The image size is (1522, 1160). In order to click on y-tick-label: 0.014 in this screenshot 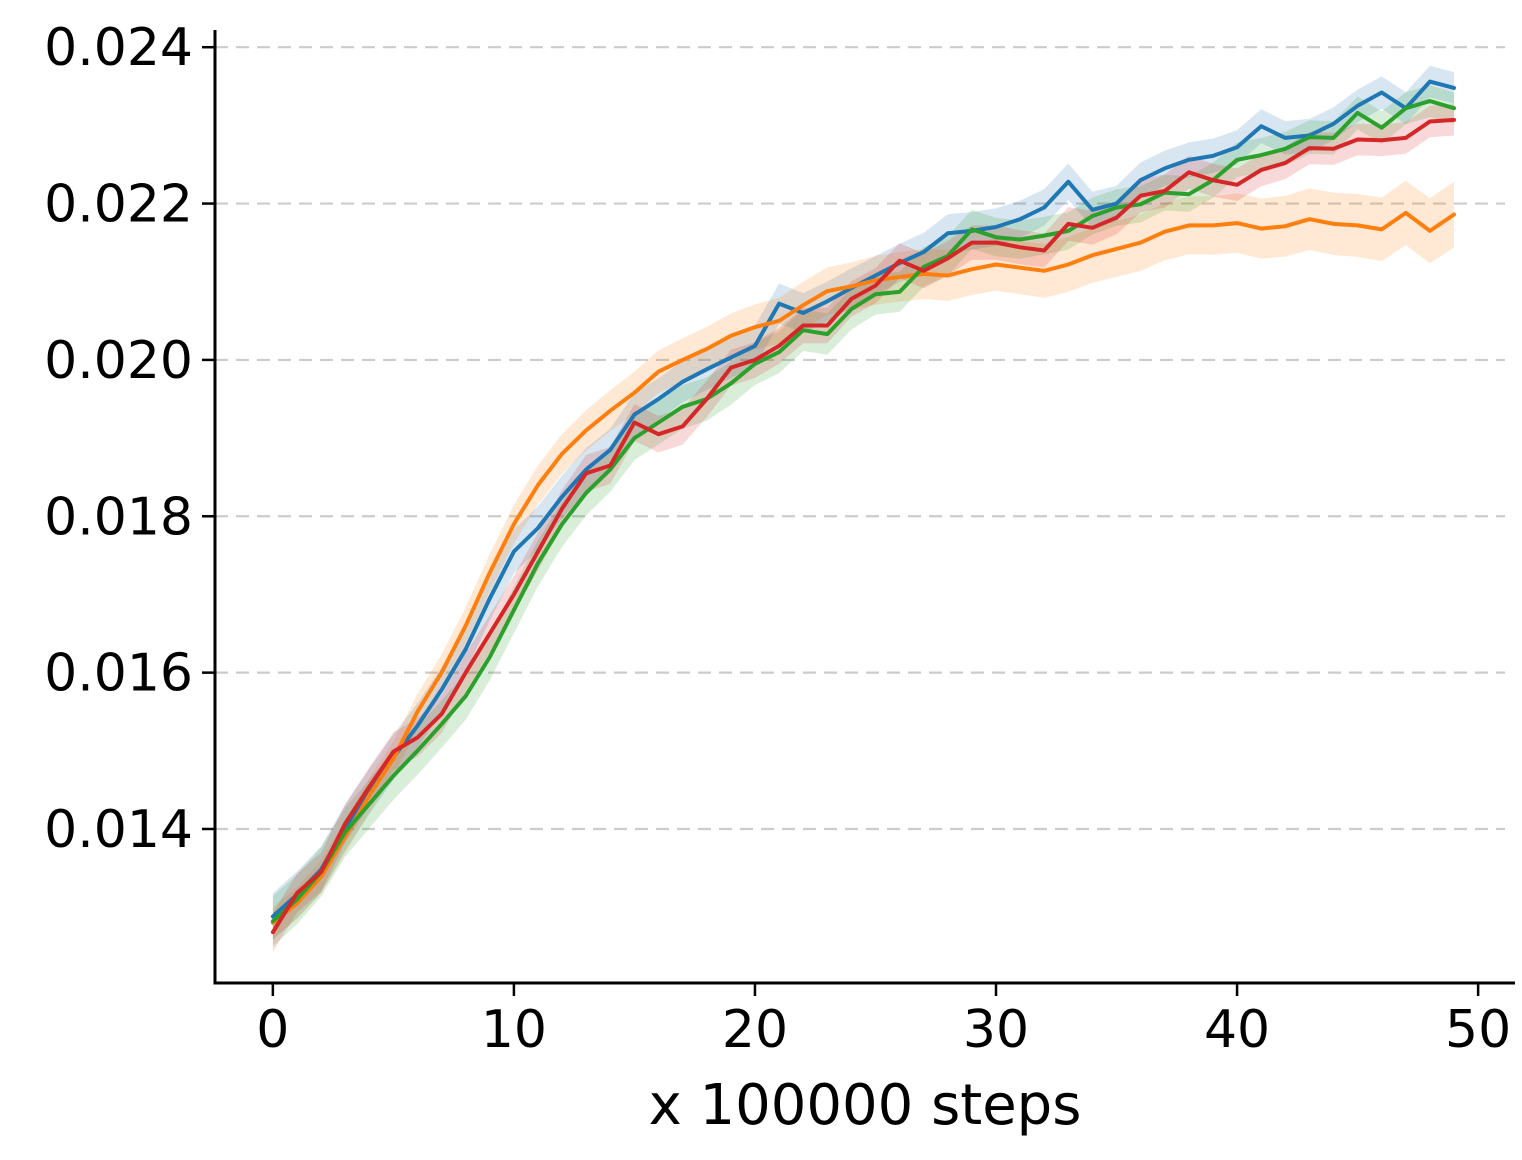, I will do `click(118, 830)`.